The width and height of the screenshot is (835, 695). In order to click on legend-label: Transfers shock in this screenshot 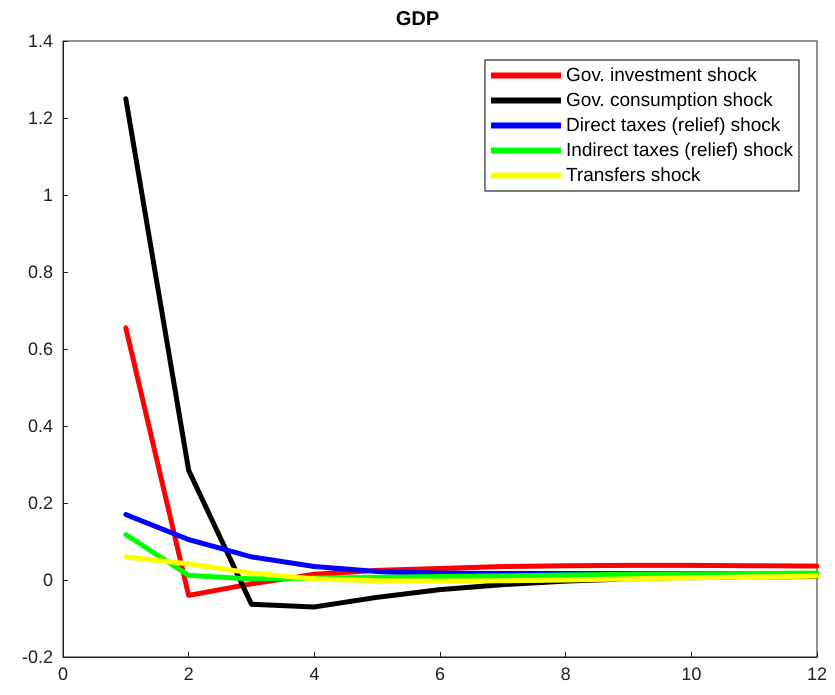, I will do `click(633, 175)`.